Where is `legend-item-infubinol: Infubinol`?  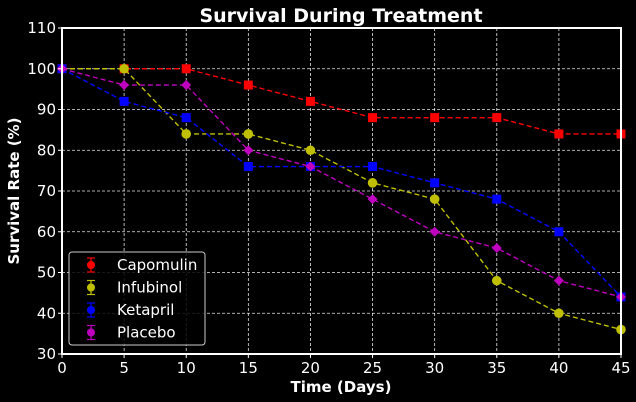
legend-item-infubinol: Infubinol is located at coordinates (134, 288).